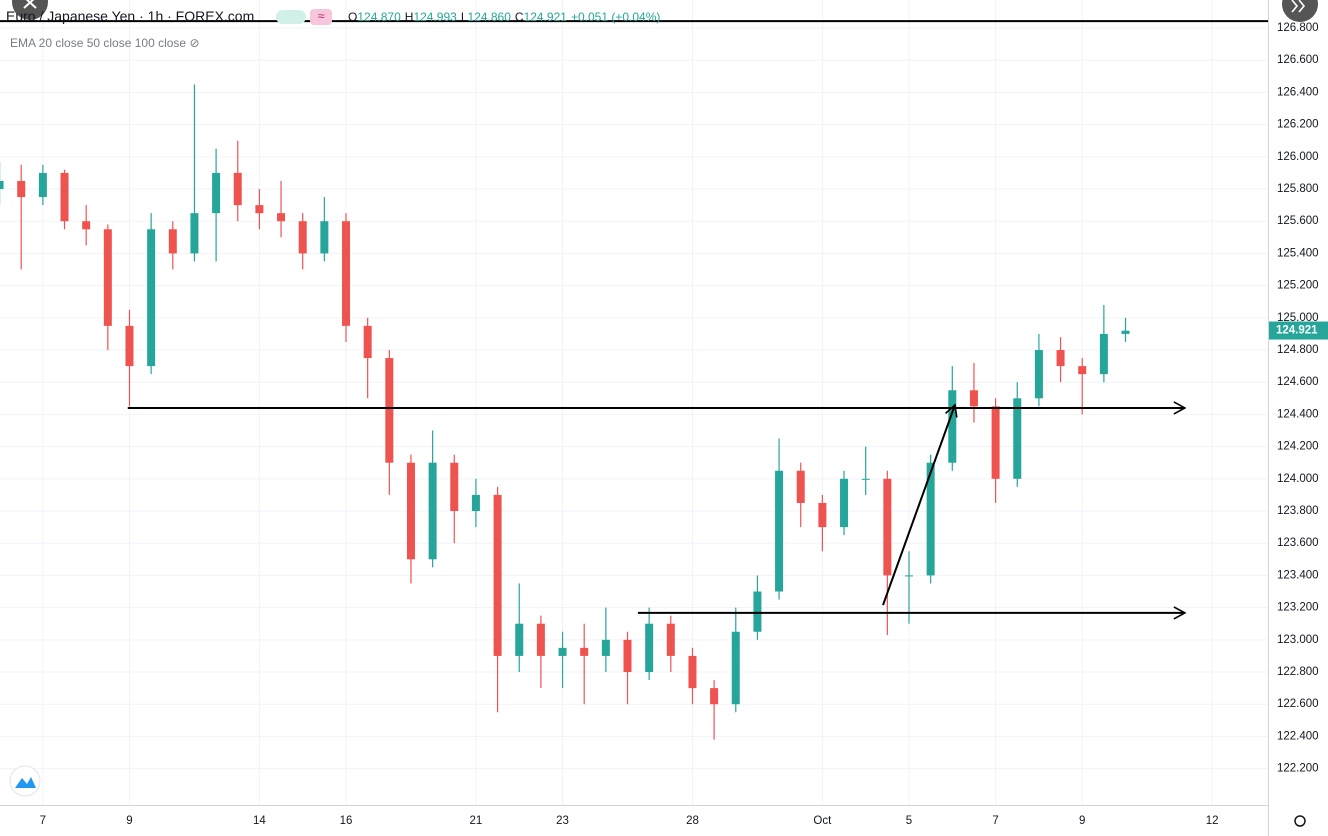  I want to click on logo-icon, so click(25, 782).